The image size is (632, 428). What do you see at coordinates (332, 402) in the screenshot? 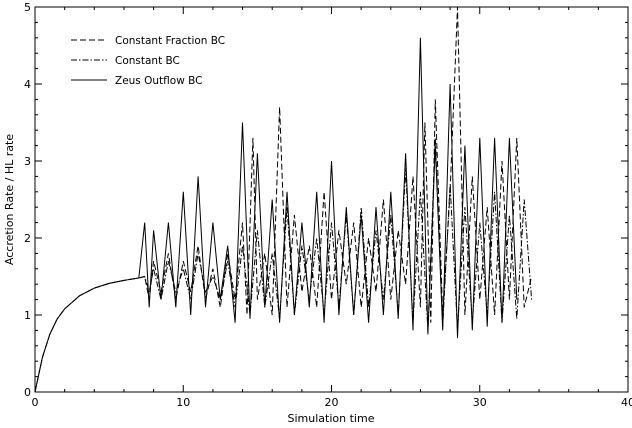
I see `x-tick-label: 20` at bounding box center [332, 402].